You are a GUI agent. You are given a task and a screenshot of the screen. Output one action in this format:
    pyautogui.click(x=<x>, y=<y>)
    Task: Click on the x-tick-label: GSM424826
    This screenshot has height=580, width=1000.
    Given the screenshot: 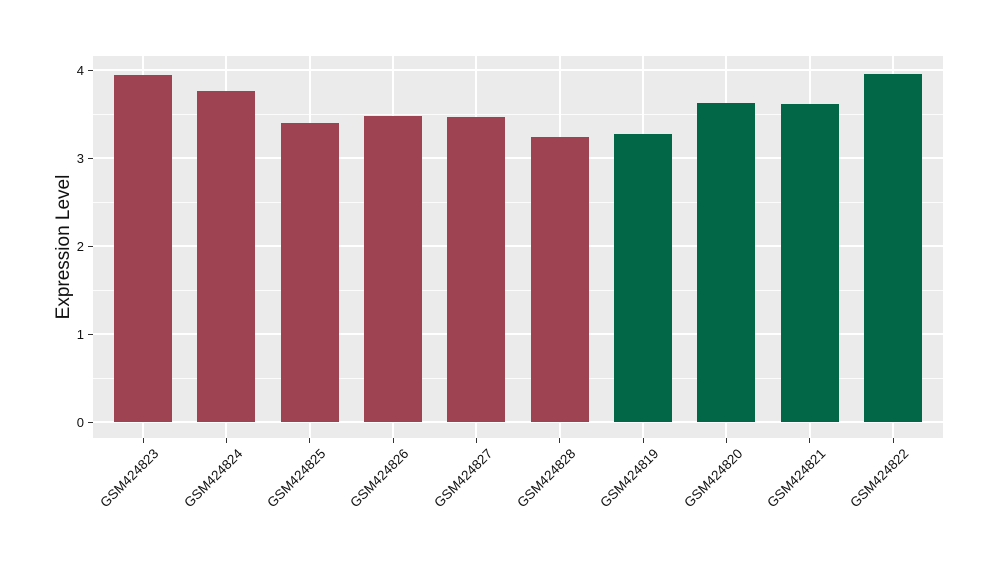 What is the action you would take?
    pyautogui.click(x=379, y=478)
    